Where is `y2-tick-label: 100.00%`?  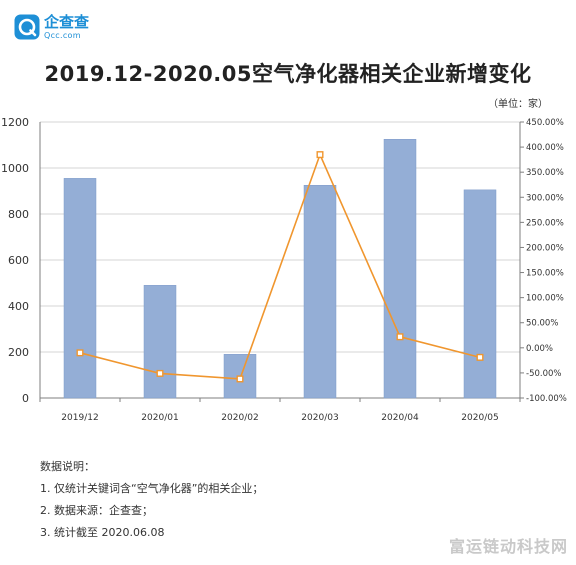 y2-tick-label: 100.00% is located at coordinates (545, 299).